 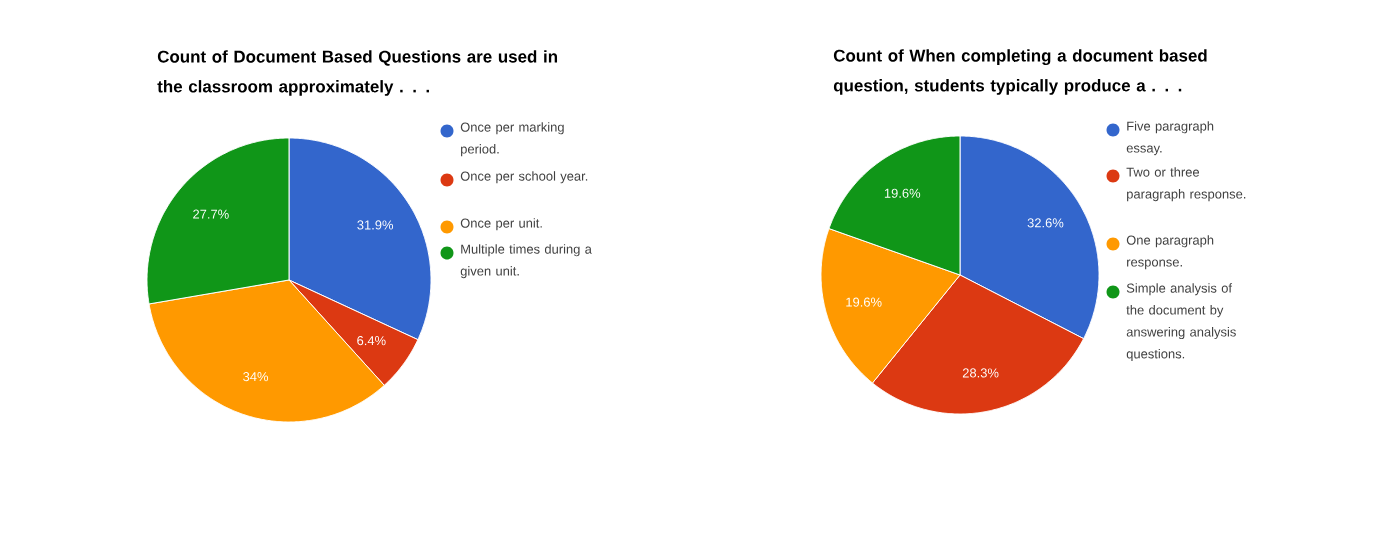 I want to click on data-label: 6.4%, so click(x=371, y=341).